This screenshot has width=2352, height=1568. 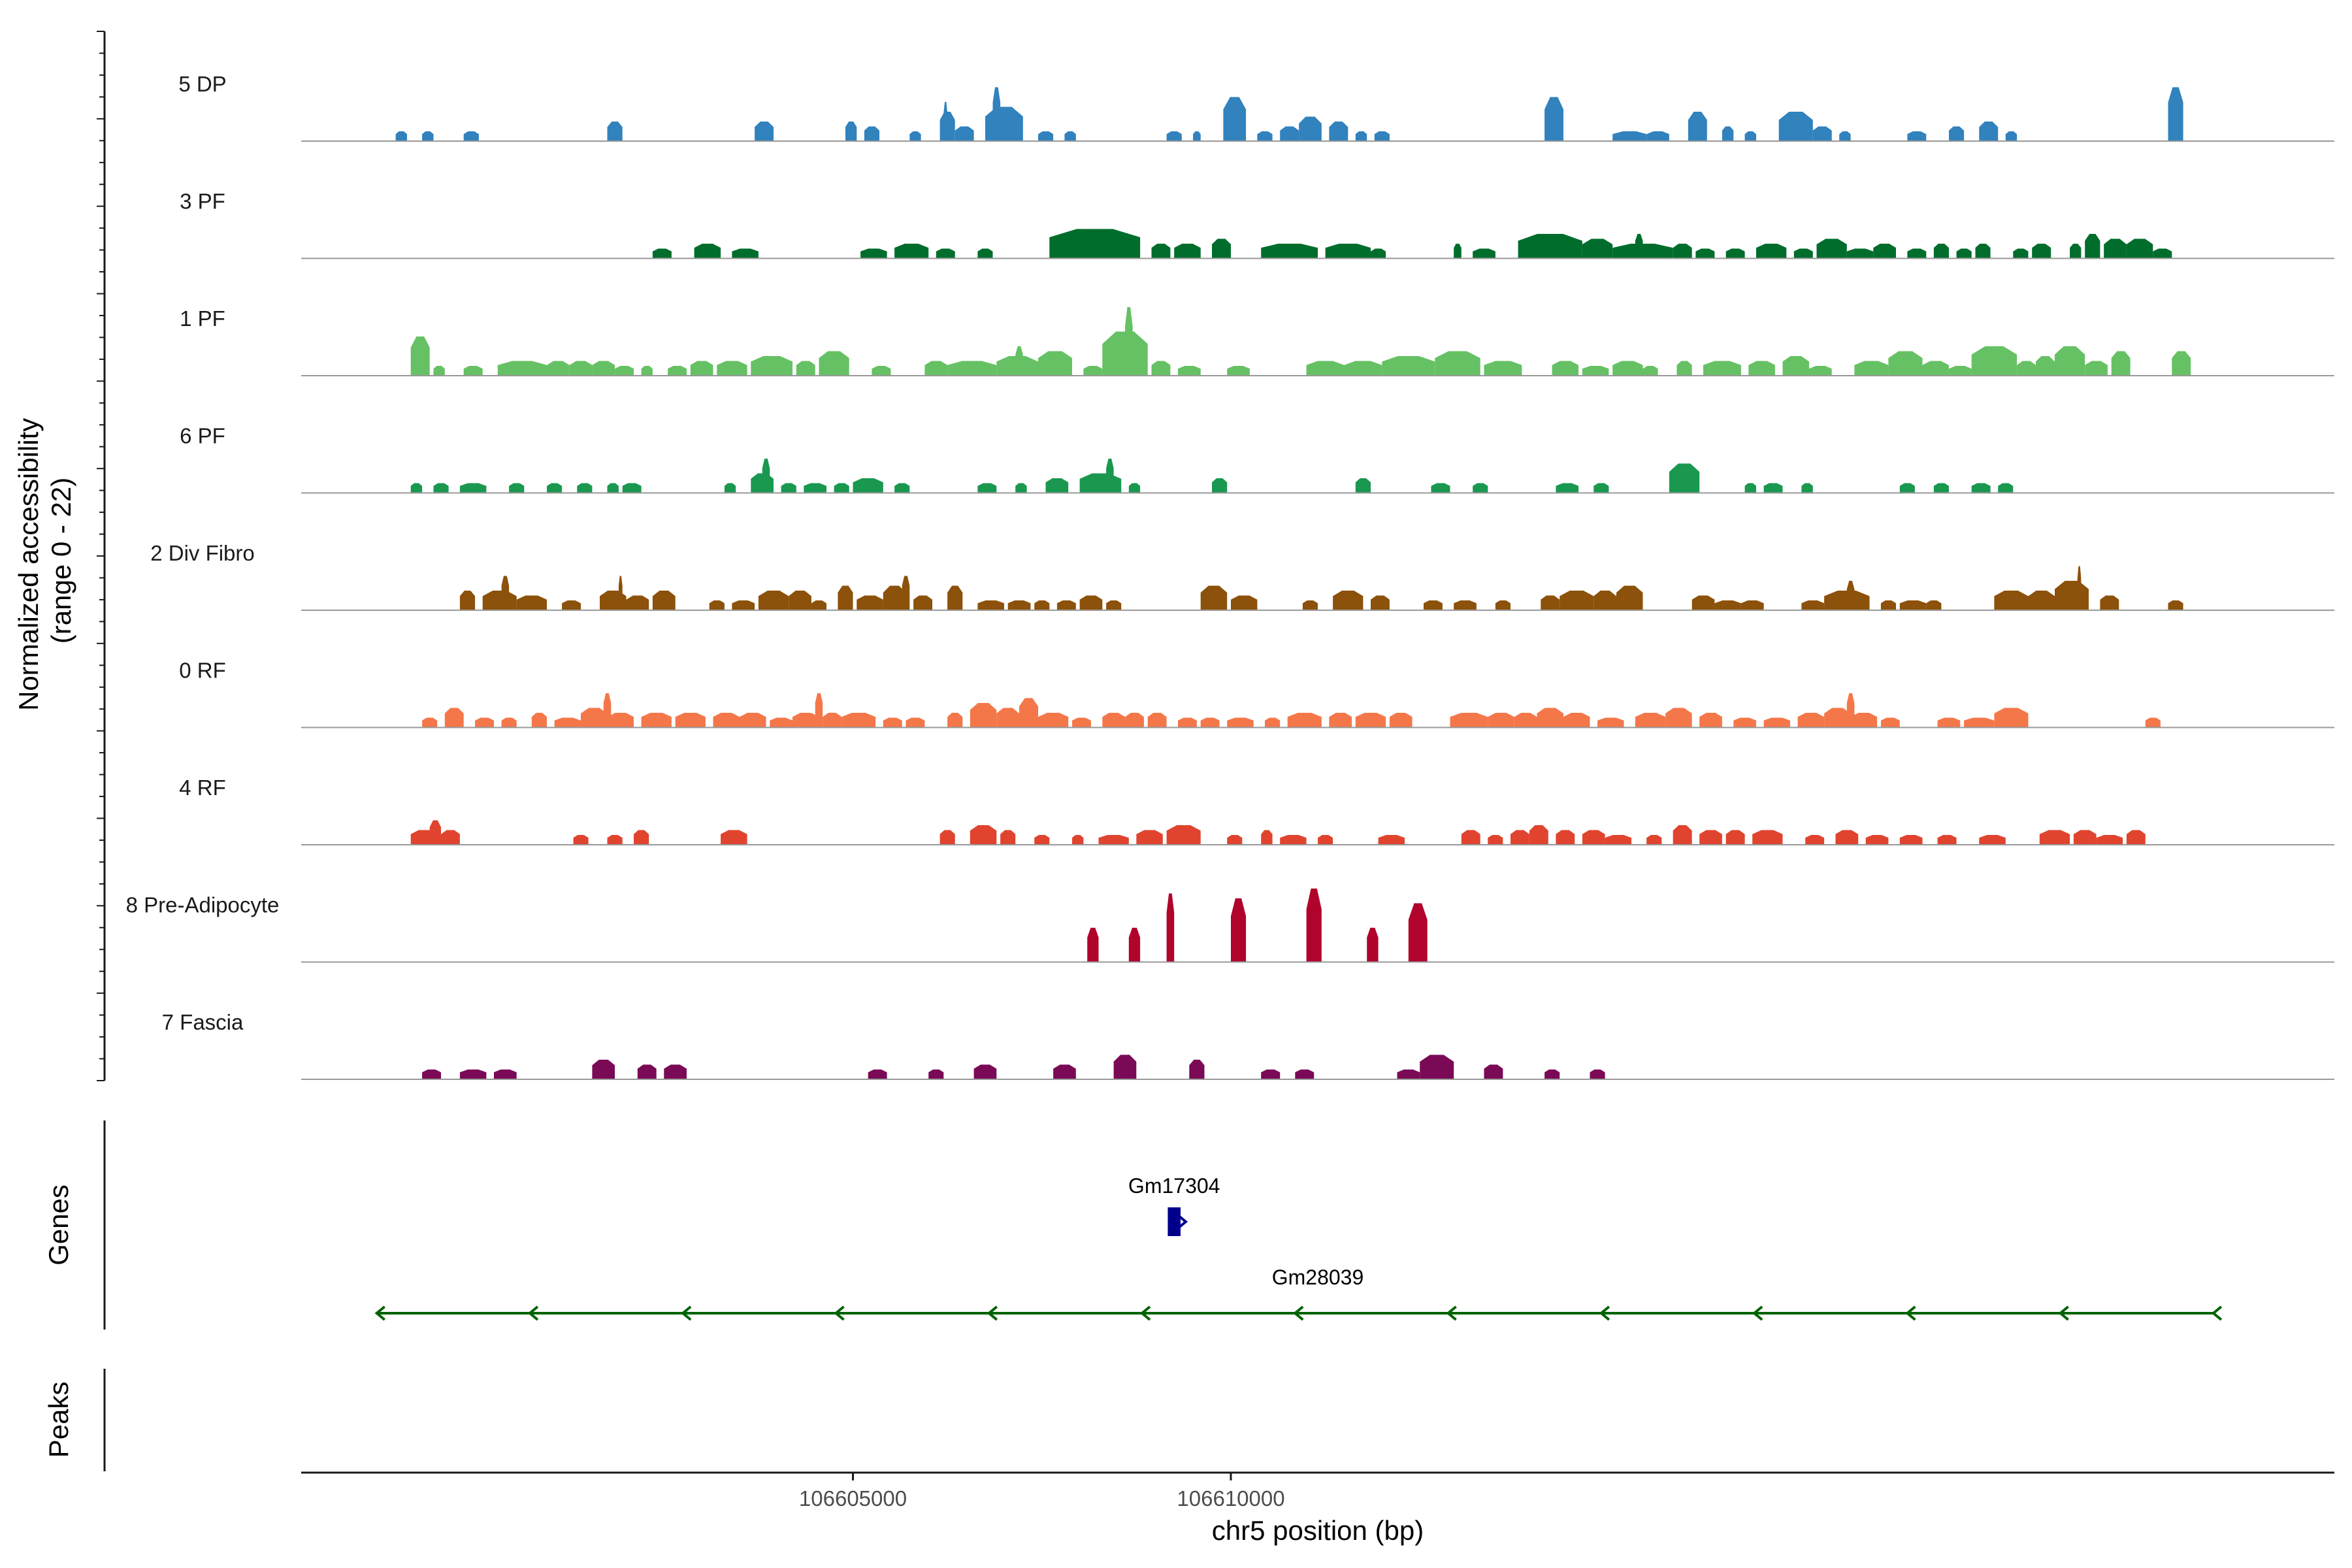 I want to click on track-1-pf: 1 PF, so click(x=1257, y=341).